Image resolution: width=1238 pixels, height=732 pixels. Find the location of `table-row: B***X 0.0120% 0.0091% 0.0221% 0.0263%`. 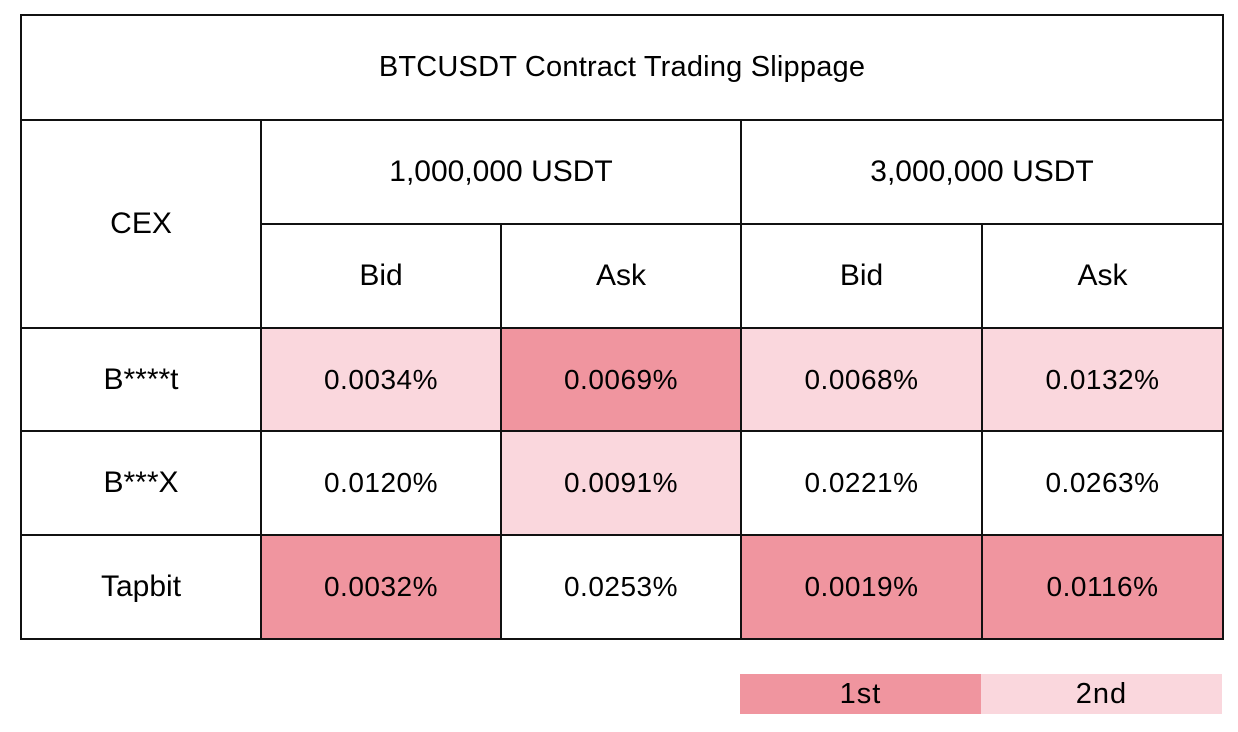

table-row: B***X 0.0120% 0.0091% 0.0221% 0.0263% is located at coordinates (622, 483).